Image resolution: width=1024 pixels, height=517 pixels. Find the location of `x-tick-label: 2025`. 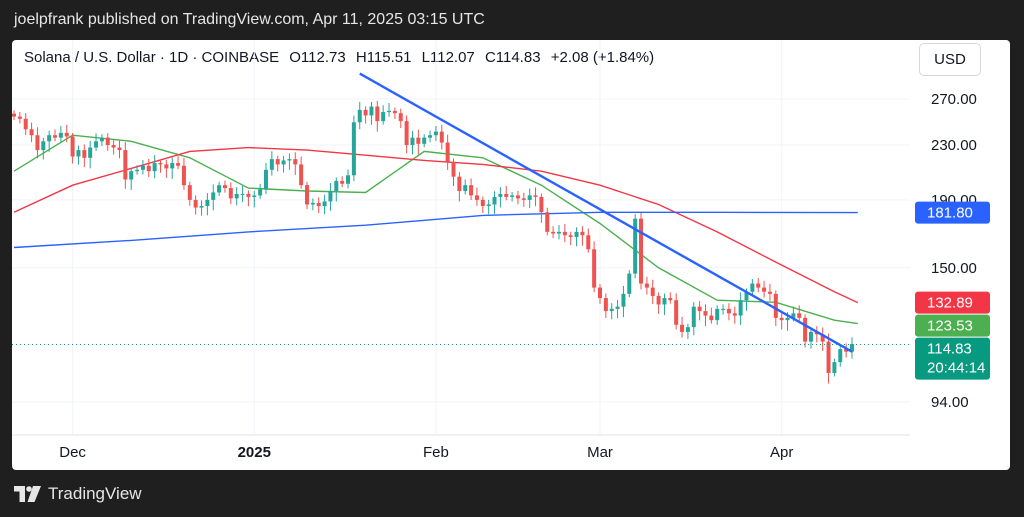

x-tick-label: 2025 is located at coordinates (254, 452).